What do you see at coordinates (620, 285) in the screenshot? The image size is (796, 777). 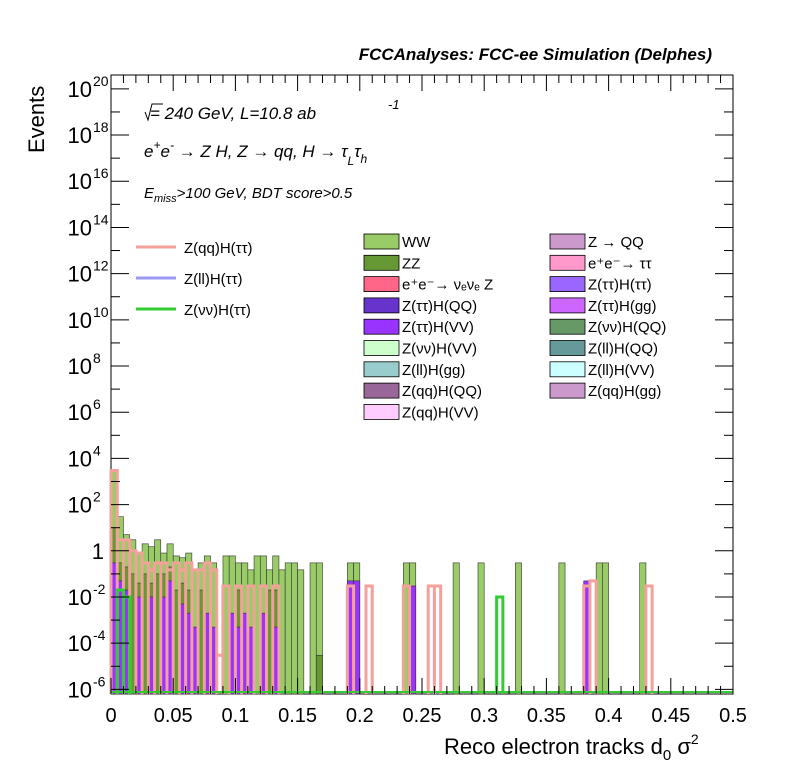 I see `bkg-legend-col2-entry-2: Z(ττ)H(ττ)` at bounding box center [620, 285].